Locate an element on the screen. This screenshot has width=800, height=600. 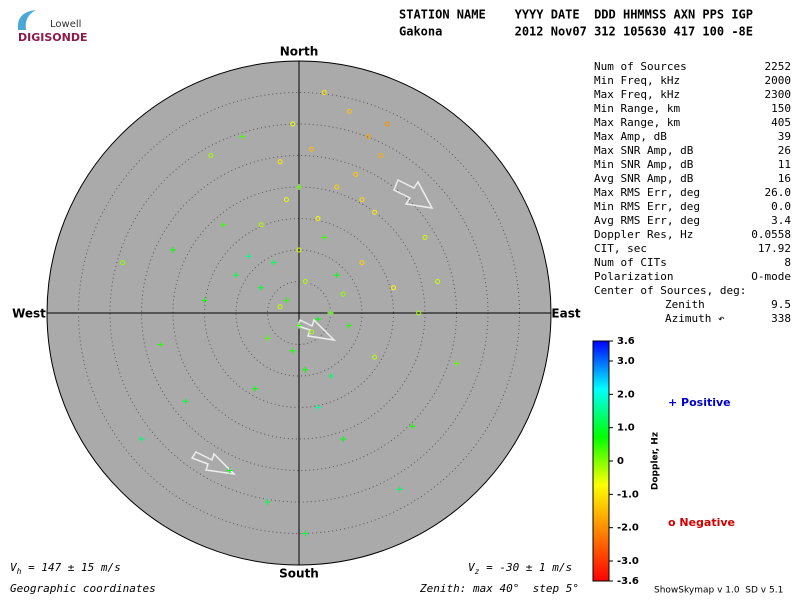
logo-bottom: DIGISONDE is located at coordinates (52, 37).